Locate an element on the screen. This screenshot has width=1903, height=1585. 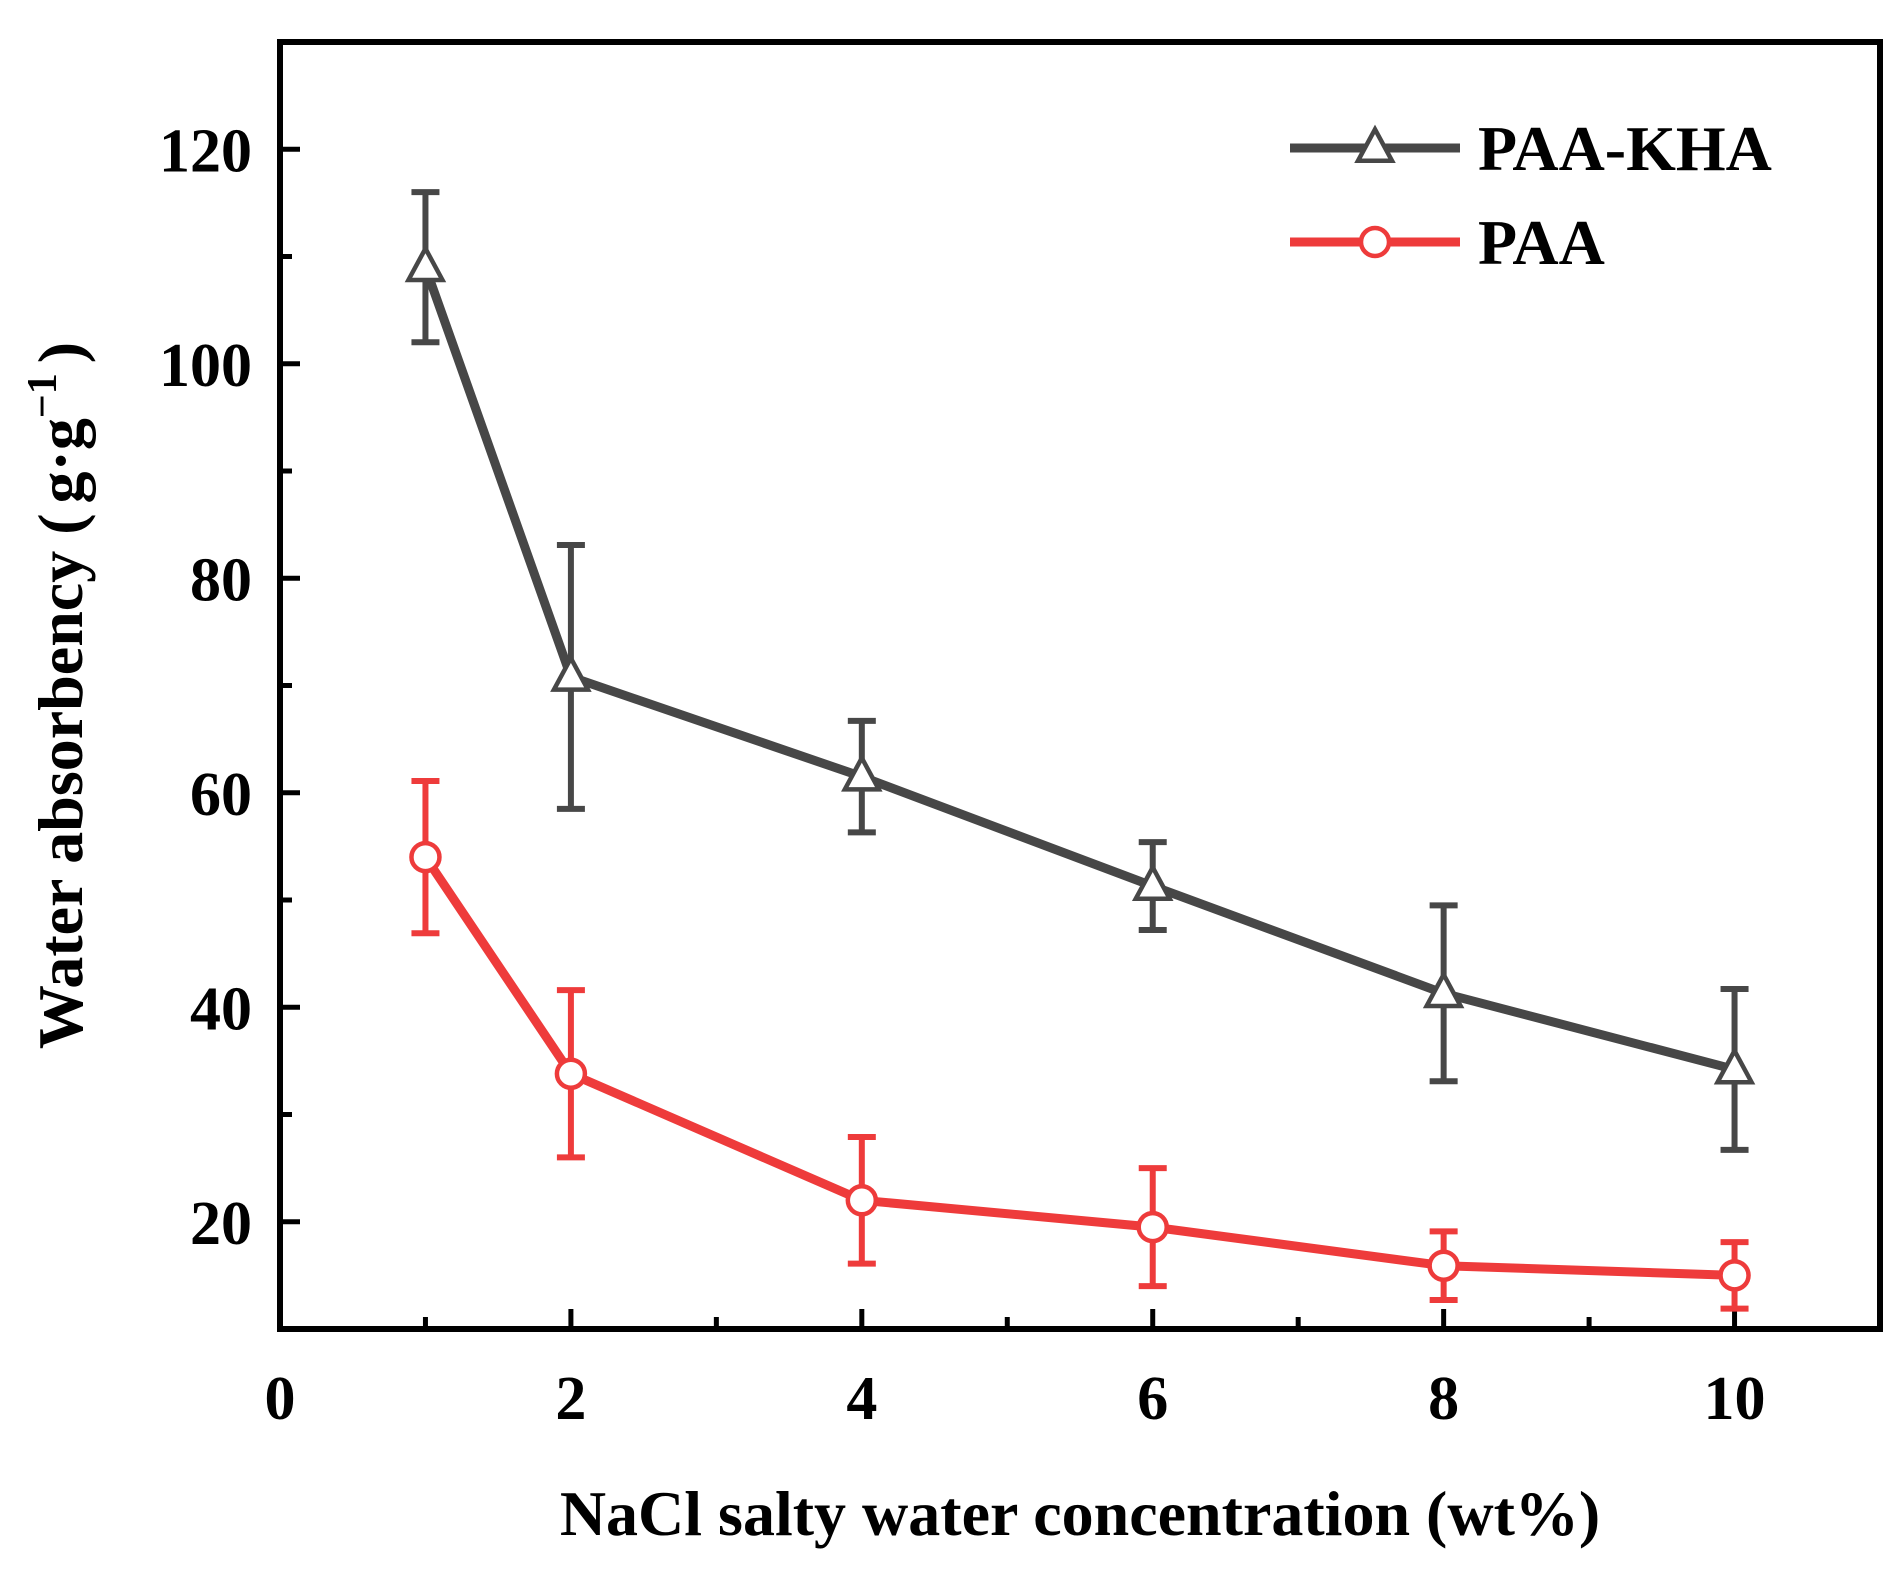
y-axis-title-unit-g2: g is located at coordinates (60, 434).